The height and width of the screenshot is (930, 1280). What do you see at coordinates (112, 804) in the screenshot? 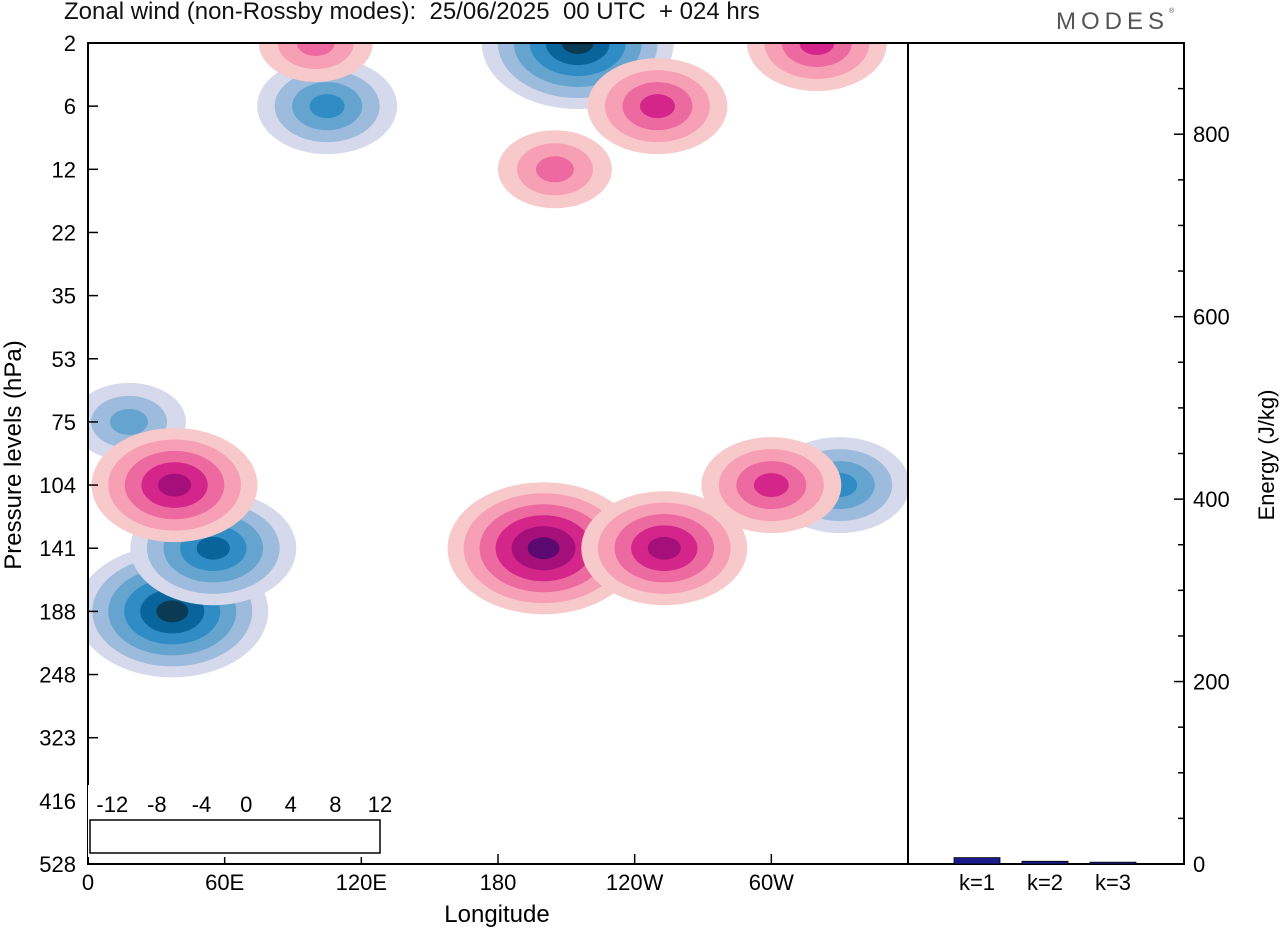
I see `colorbar-tick-label: -12` at bounding box center [112, 804].